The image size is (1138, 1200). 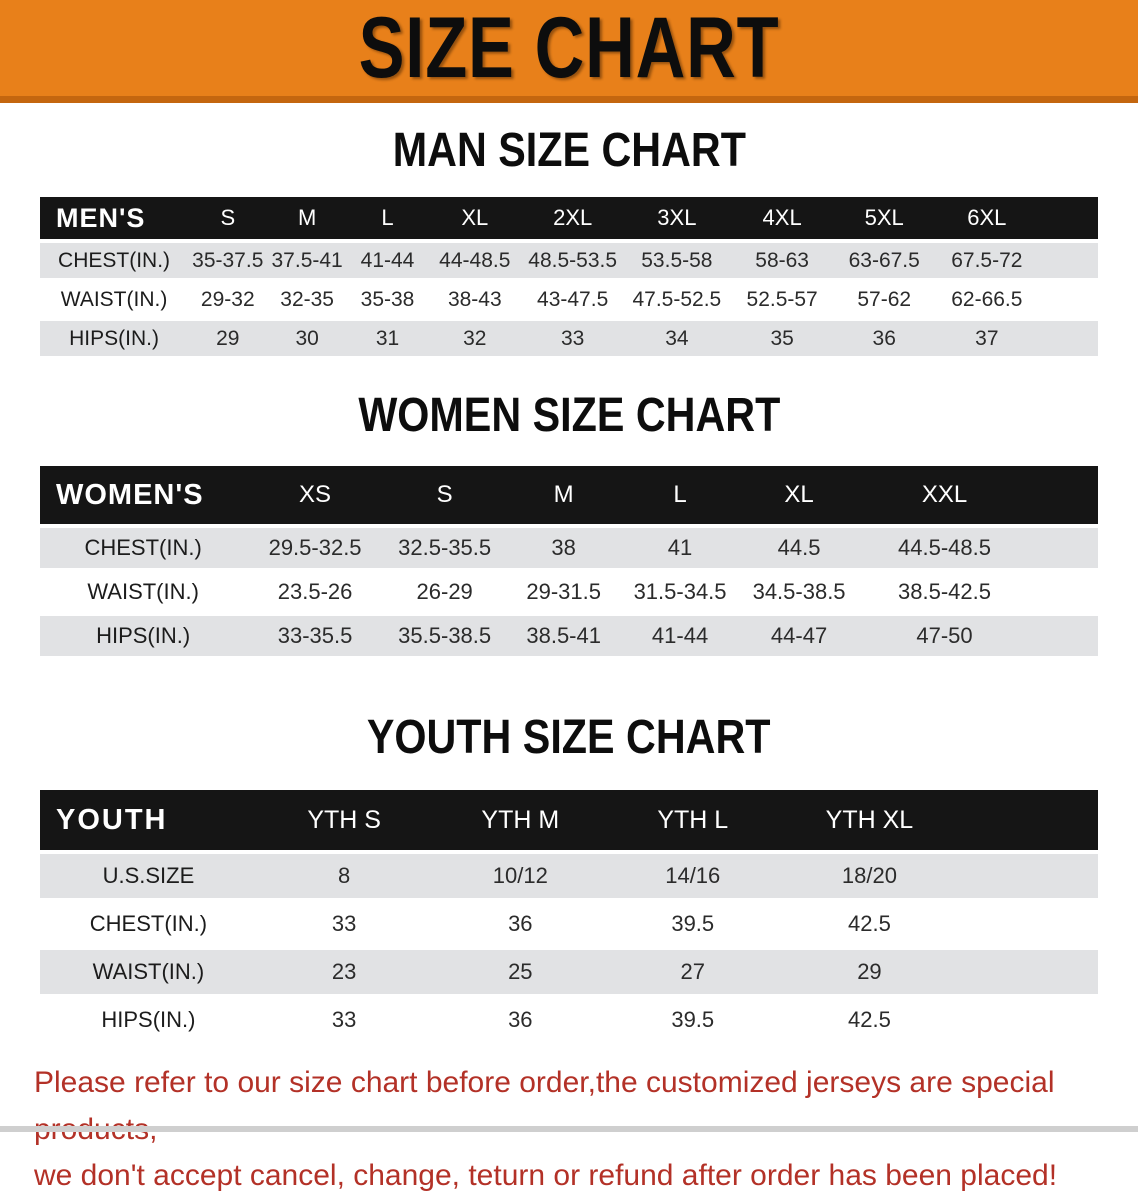 I want to click on size-value-cell: 14/16, so click(x=693, y=876).